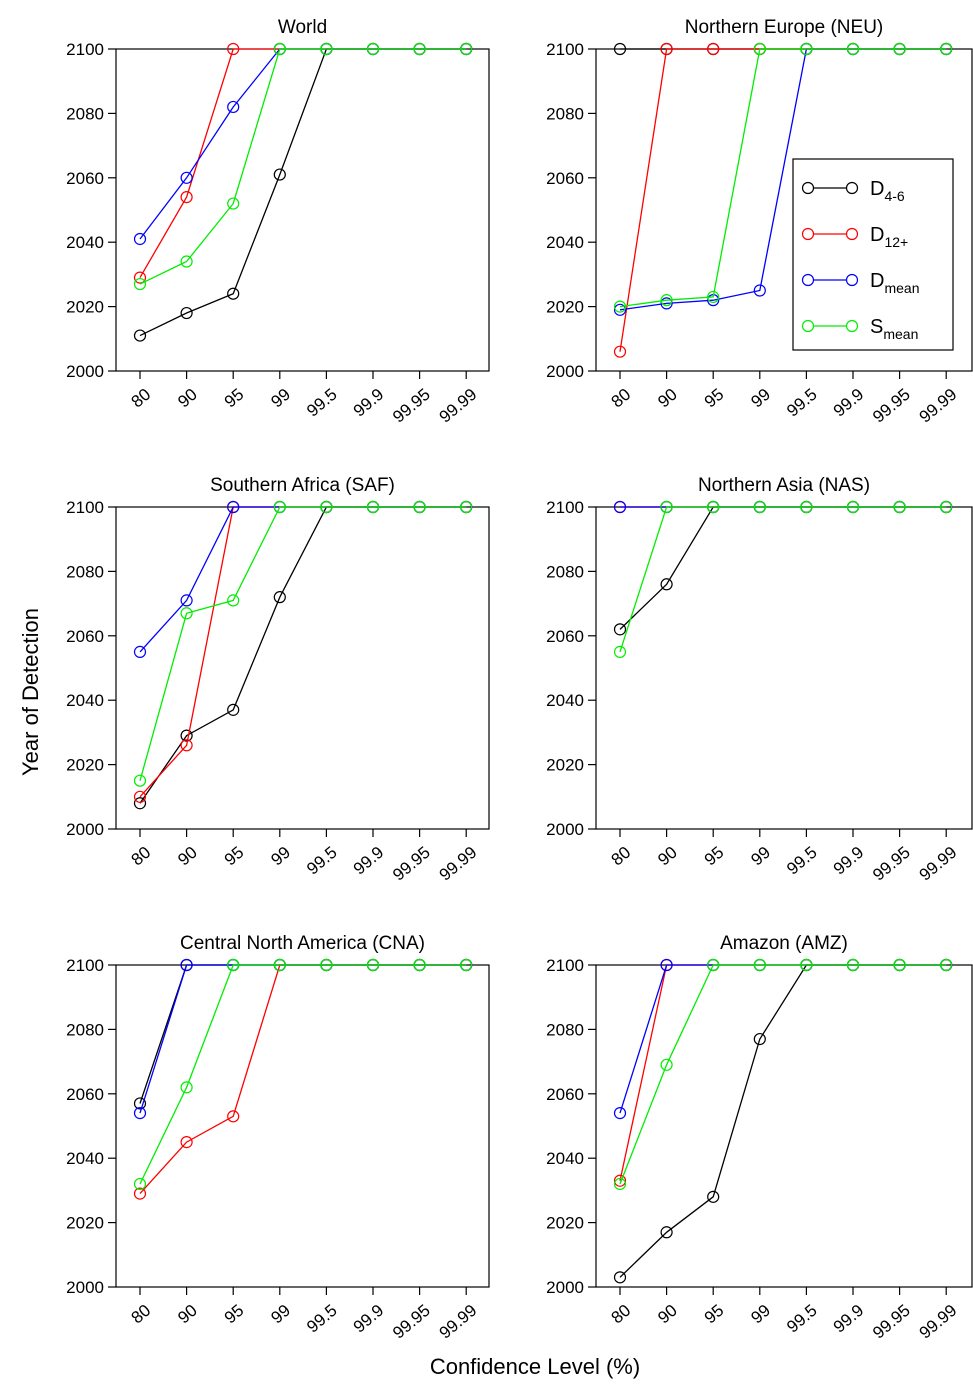  What do you see at coordinates (30, 692) in the screenshot?
I see `figure-y-axis-label: Year of Detection` at bounding box center [30, 692].